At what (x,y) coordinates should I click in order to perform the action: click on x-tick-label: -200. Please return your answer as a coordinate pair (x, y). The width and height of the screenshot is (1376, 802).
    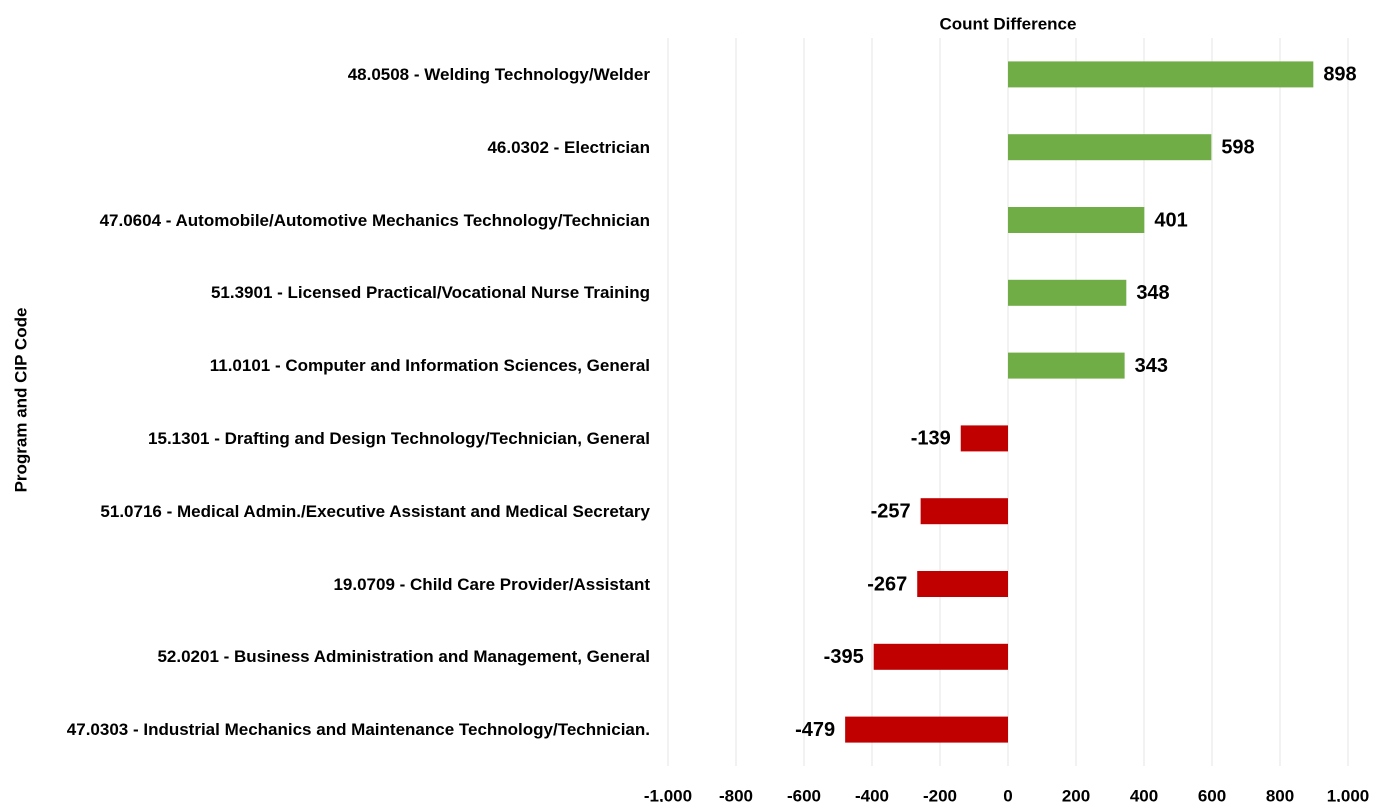
    Looking at the image, I should click on (940, 794).